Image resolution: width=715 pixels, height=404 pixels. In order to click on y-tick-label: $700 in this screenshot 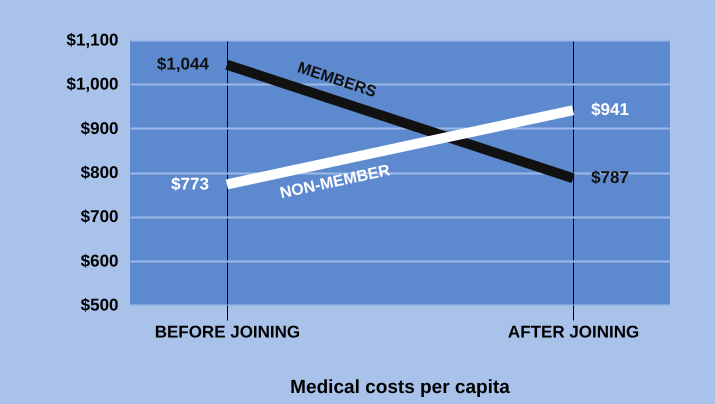, I will do `click(99, 216)`.